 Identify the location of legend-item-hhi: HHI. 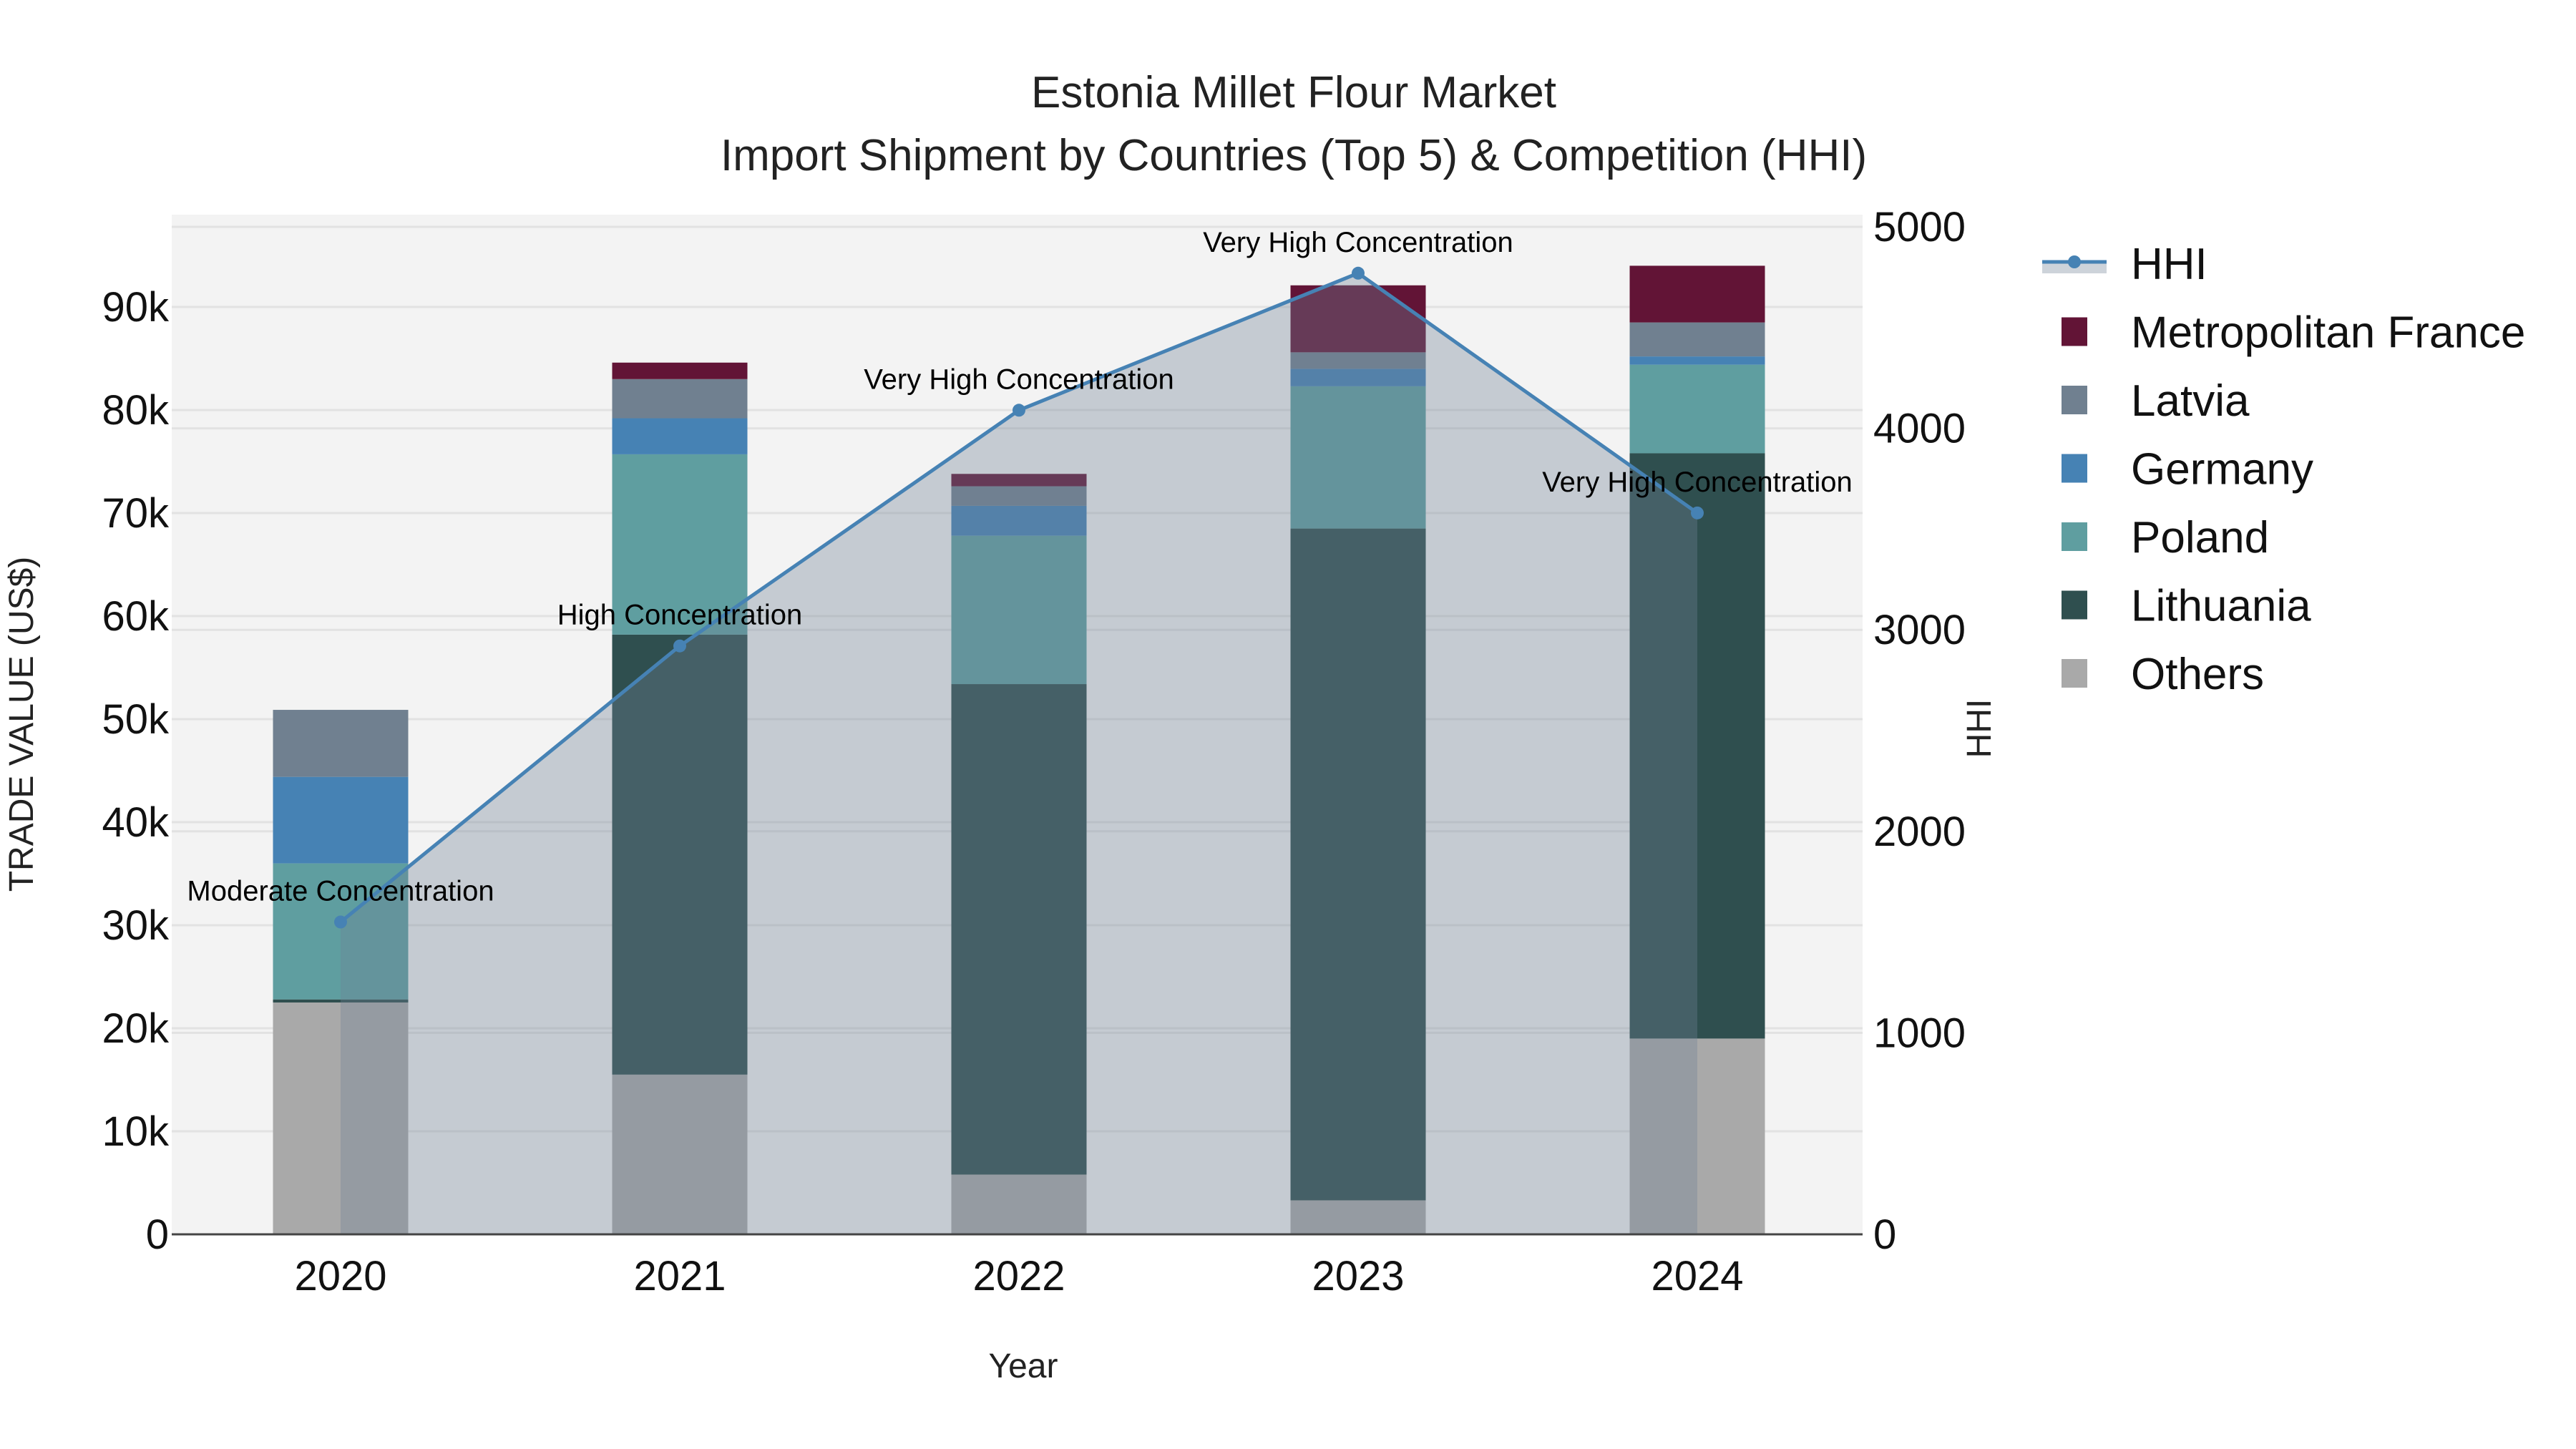
(2124, 264).